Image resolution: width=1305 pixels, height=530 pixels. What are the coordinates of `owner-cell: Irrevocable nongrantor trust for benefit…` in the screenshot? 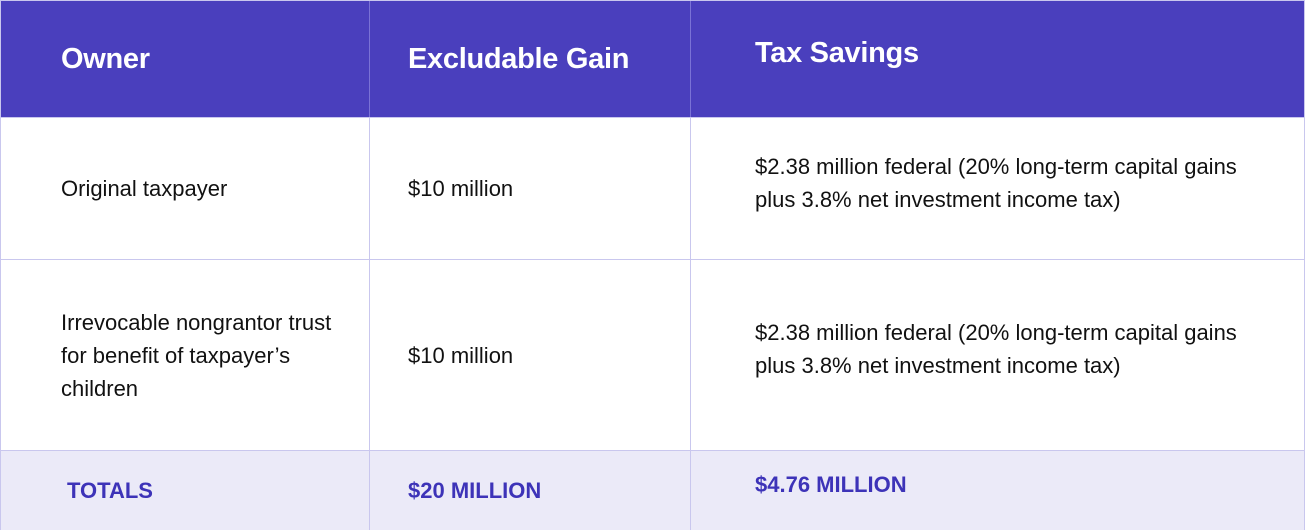 It's located at (185, 355).